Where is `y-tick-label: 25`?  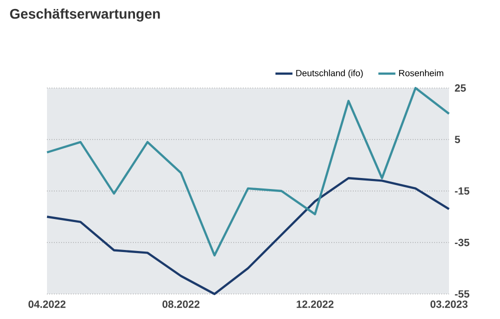 y-tick-label: 25 is located at coordinates (460, 88).